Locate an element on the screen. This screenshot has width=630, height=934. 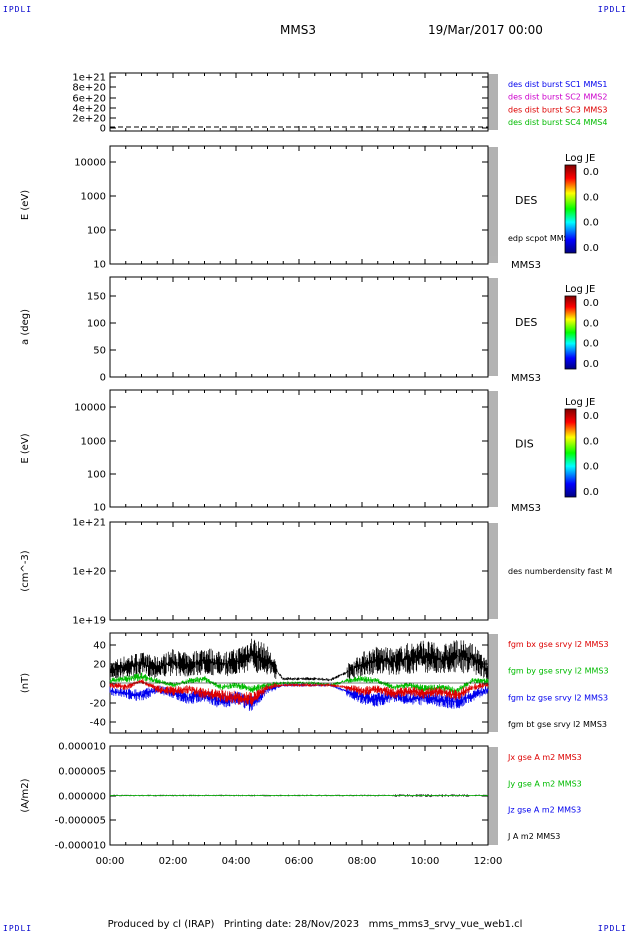
p7-ytick-label: 0.000010 is located at coordinates (82, 747).